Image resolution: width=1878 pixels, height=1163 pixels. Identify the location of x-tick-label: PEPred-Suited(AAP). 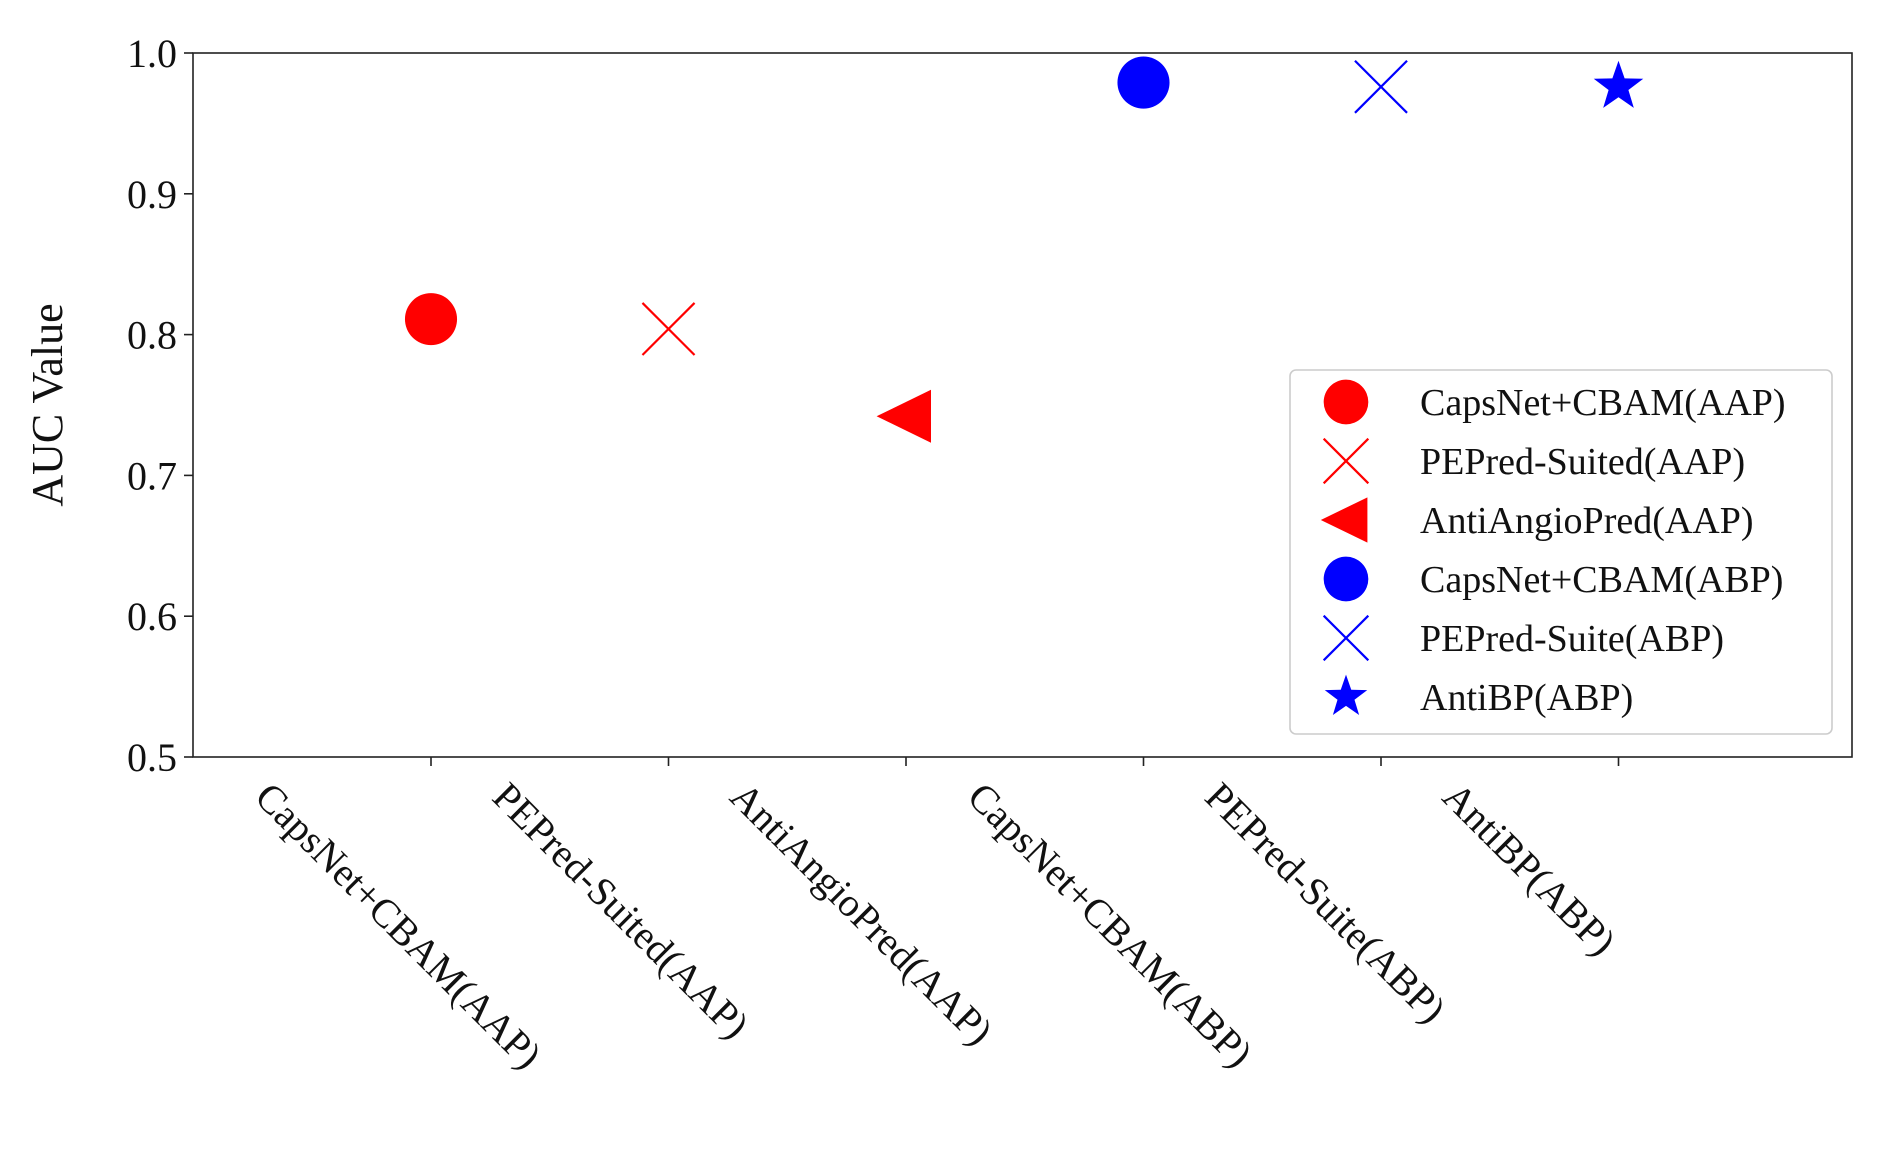
(621, 911).